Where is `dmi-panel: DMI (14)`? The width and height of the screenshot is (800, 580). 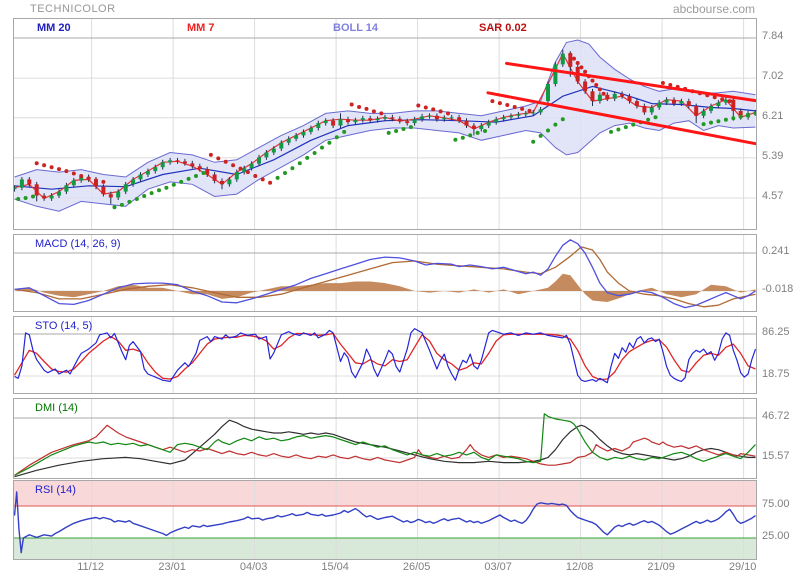 dmi-panel: DMI (14) is located at coordinates (385, 438).